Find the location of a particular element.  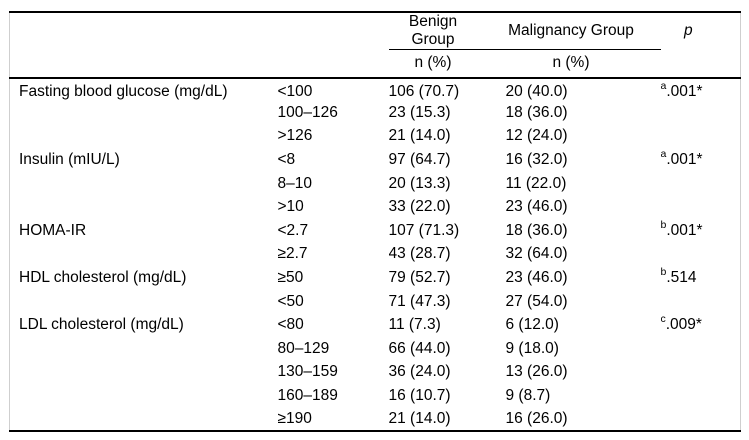

category-label: 80–129 is located at coordinates (303, 348).